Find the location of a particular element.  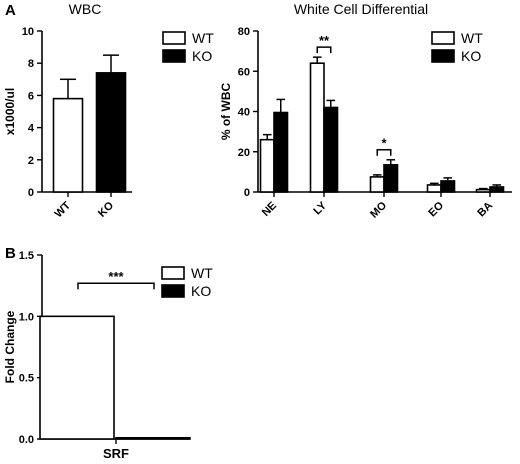

wbc-y-tick-label: 0 is located at coordinates (31, 193).